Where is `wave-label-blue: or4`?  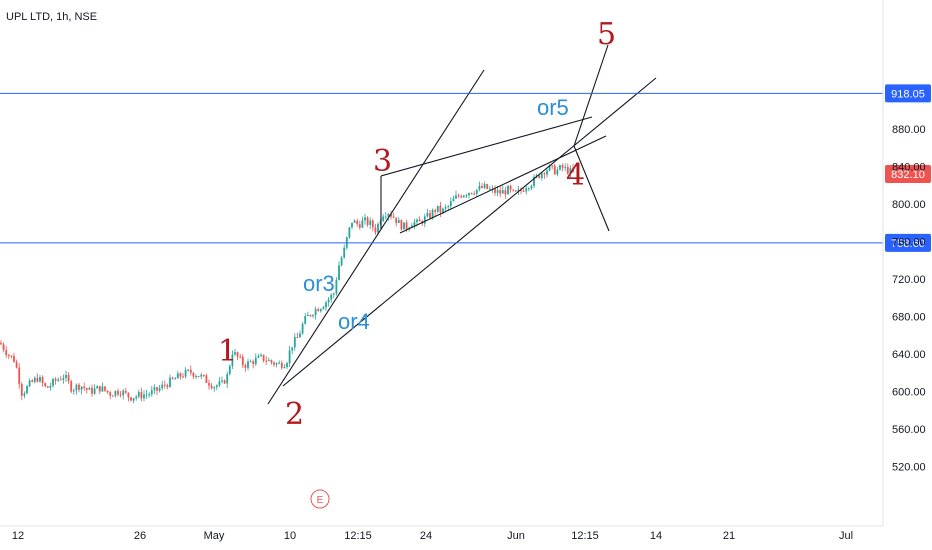
wave-label-blue: or4 is located at coordinates (354, 321).